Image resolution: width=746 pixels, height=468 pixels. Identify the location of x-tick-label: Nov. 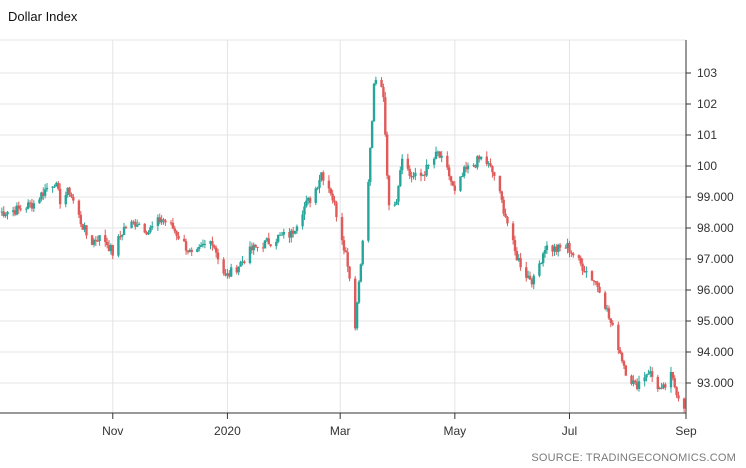
(112, 431).